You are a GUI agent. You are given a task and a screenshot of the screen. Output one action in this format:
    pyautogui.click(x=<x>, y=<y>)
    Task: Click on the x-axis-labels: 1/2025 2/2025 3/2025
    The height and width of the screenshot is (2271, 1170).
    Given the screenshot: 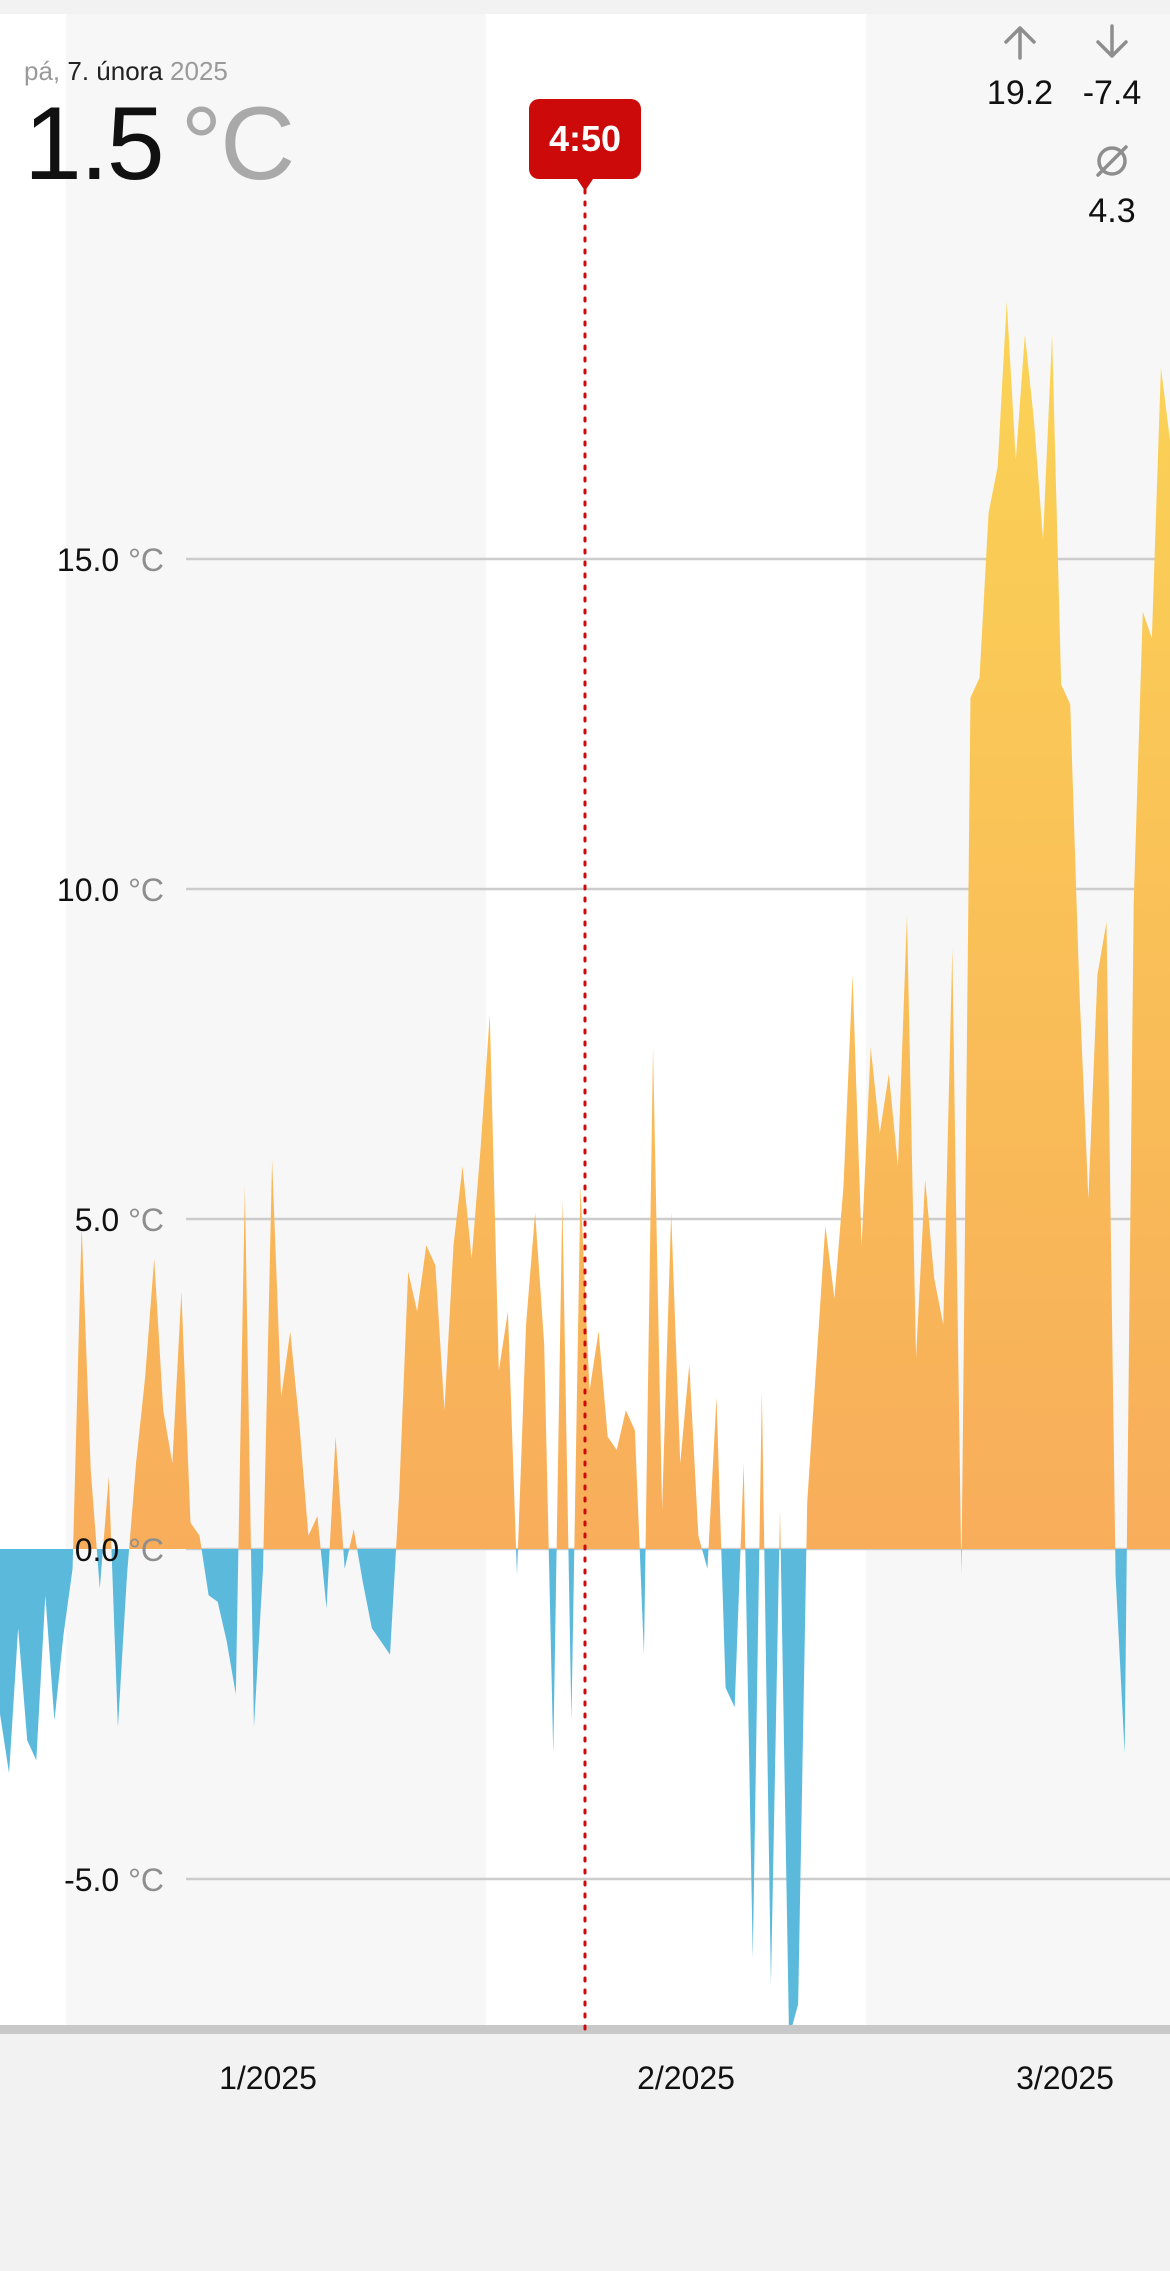 What is the action you would take?
    pyautogui.click(x=666, y=2078)
    